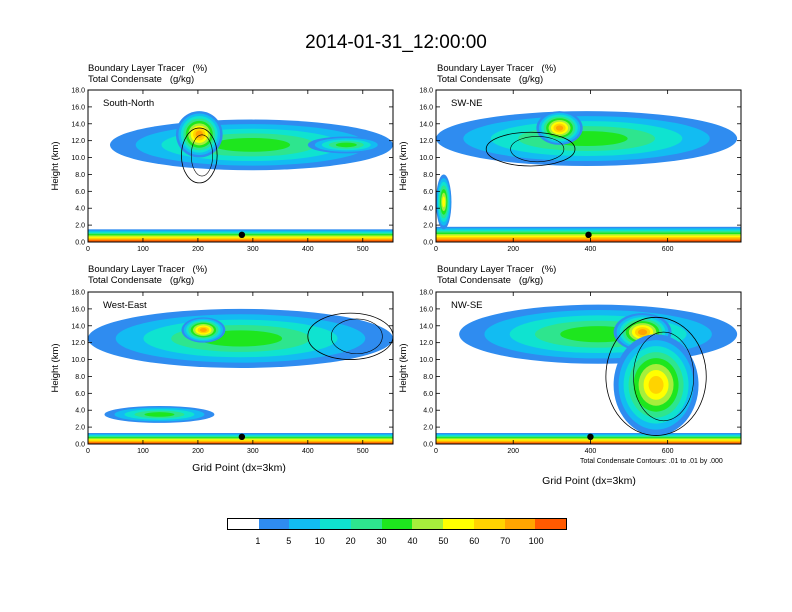 The image size is (792, 612). Describe the element at coordinates (505, 541) in the screenshot. I see `colorbar-label: 70` at that location.